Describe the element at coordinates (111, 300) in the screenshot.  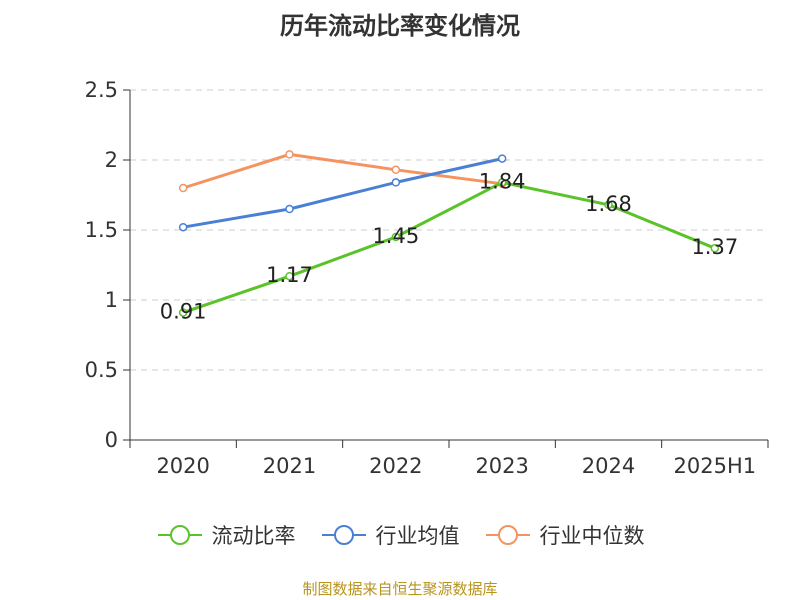
I see `y-tick-label: 1` at that location.